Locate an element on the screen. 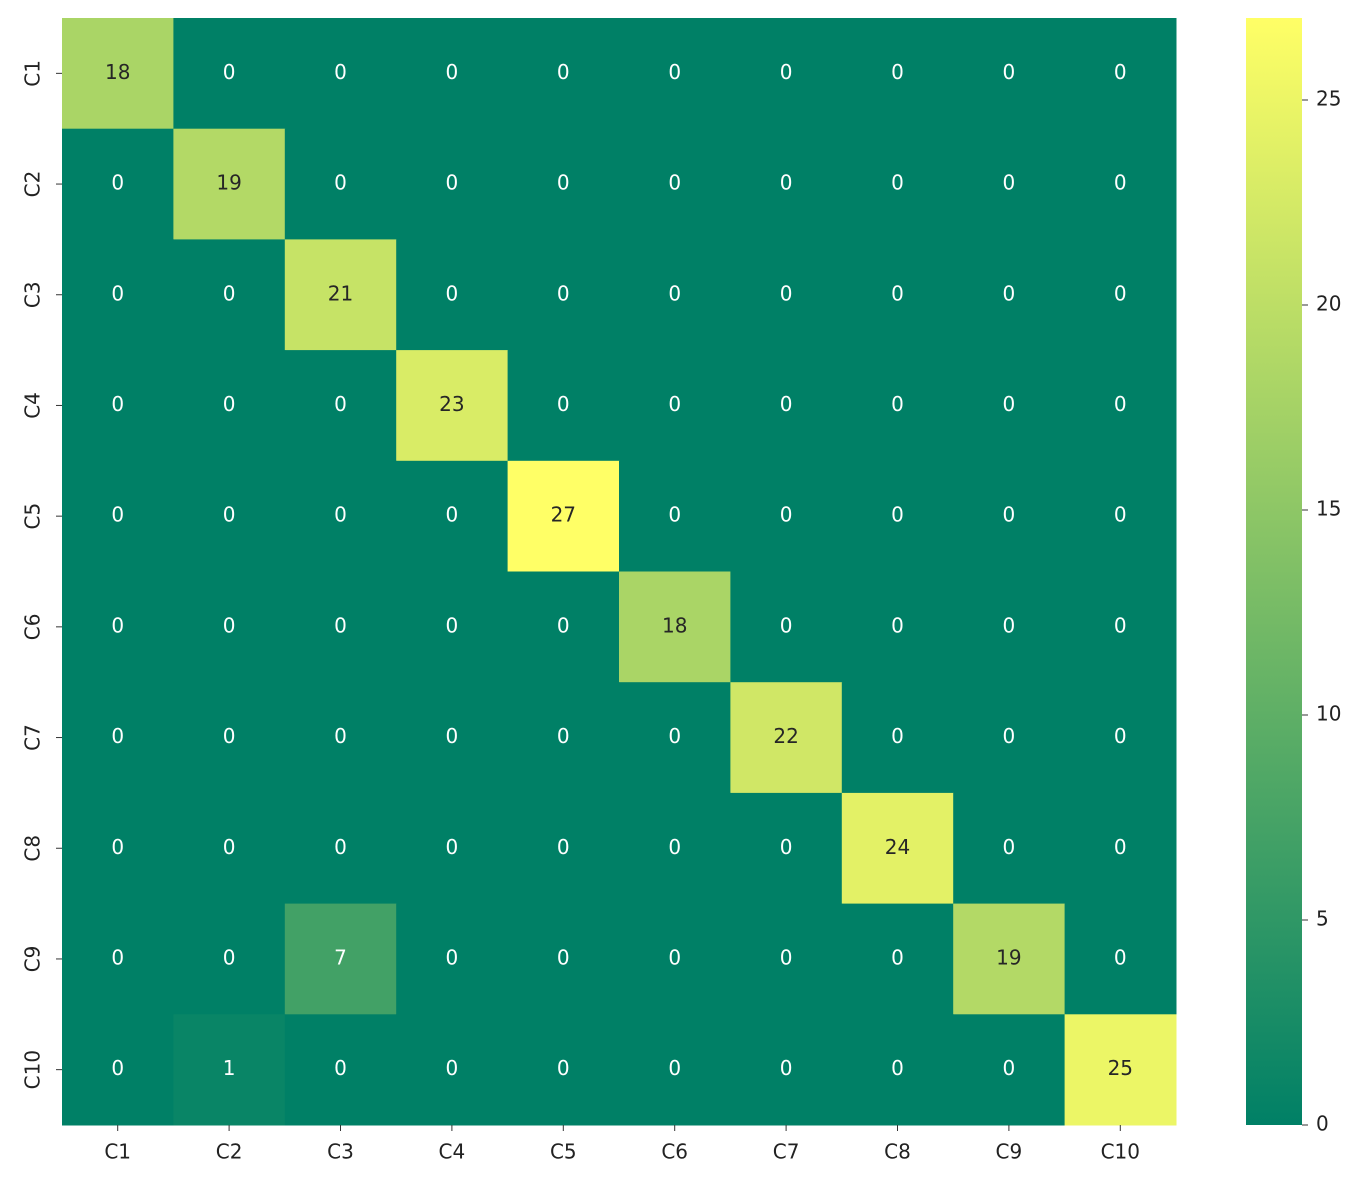 This screenshot has height=1187, width=1366. colorbar-tick-label: 20 is located at coordinates (1328, 304).